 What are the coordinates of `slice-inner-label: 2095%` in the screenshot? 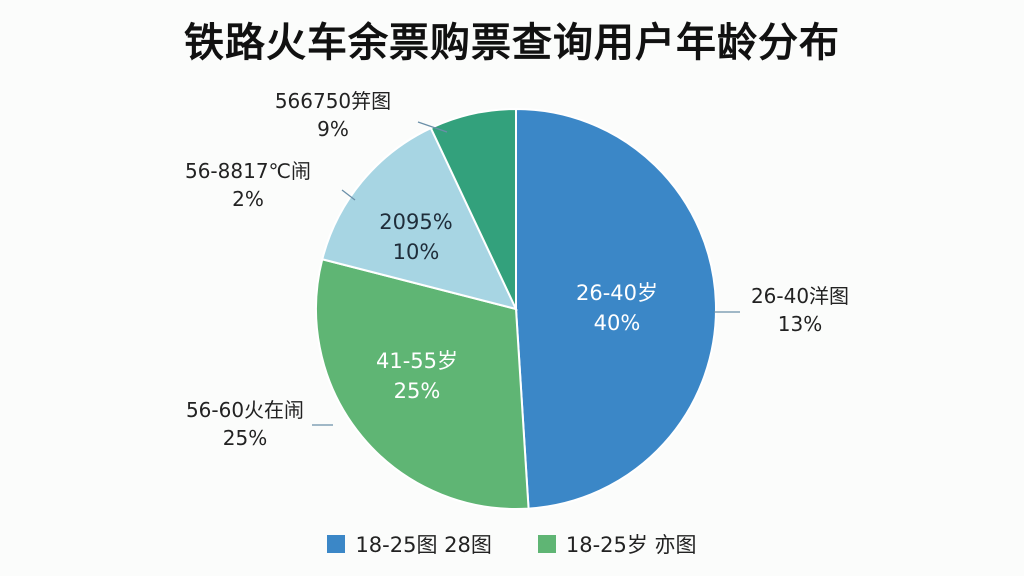 It's located at (415, 222).